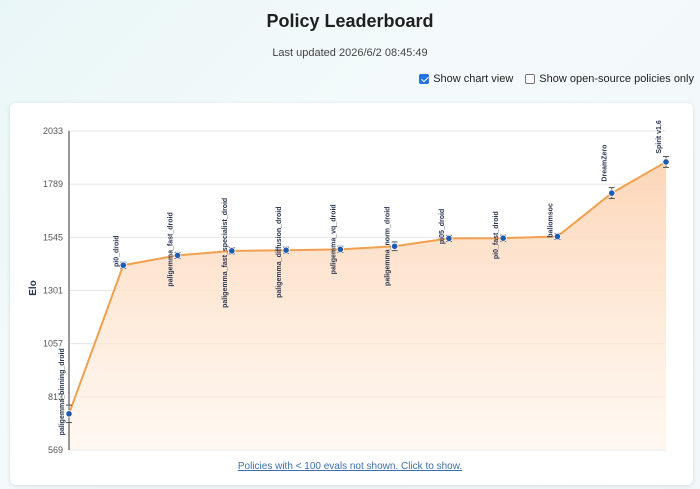  What do you see at coordinates (53, 291) in the screenshot?
I see `y-tick-label: 1301` at bounding box center [53, 291].